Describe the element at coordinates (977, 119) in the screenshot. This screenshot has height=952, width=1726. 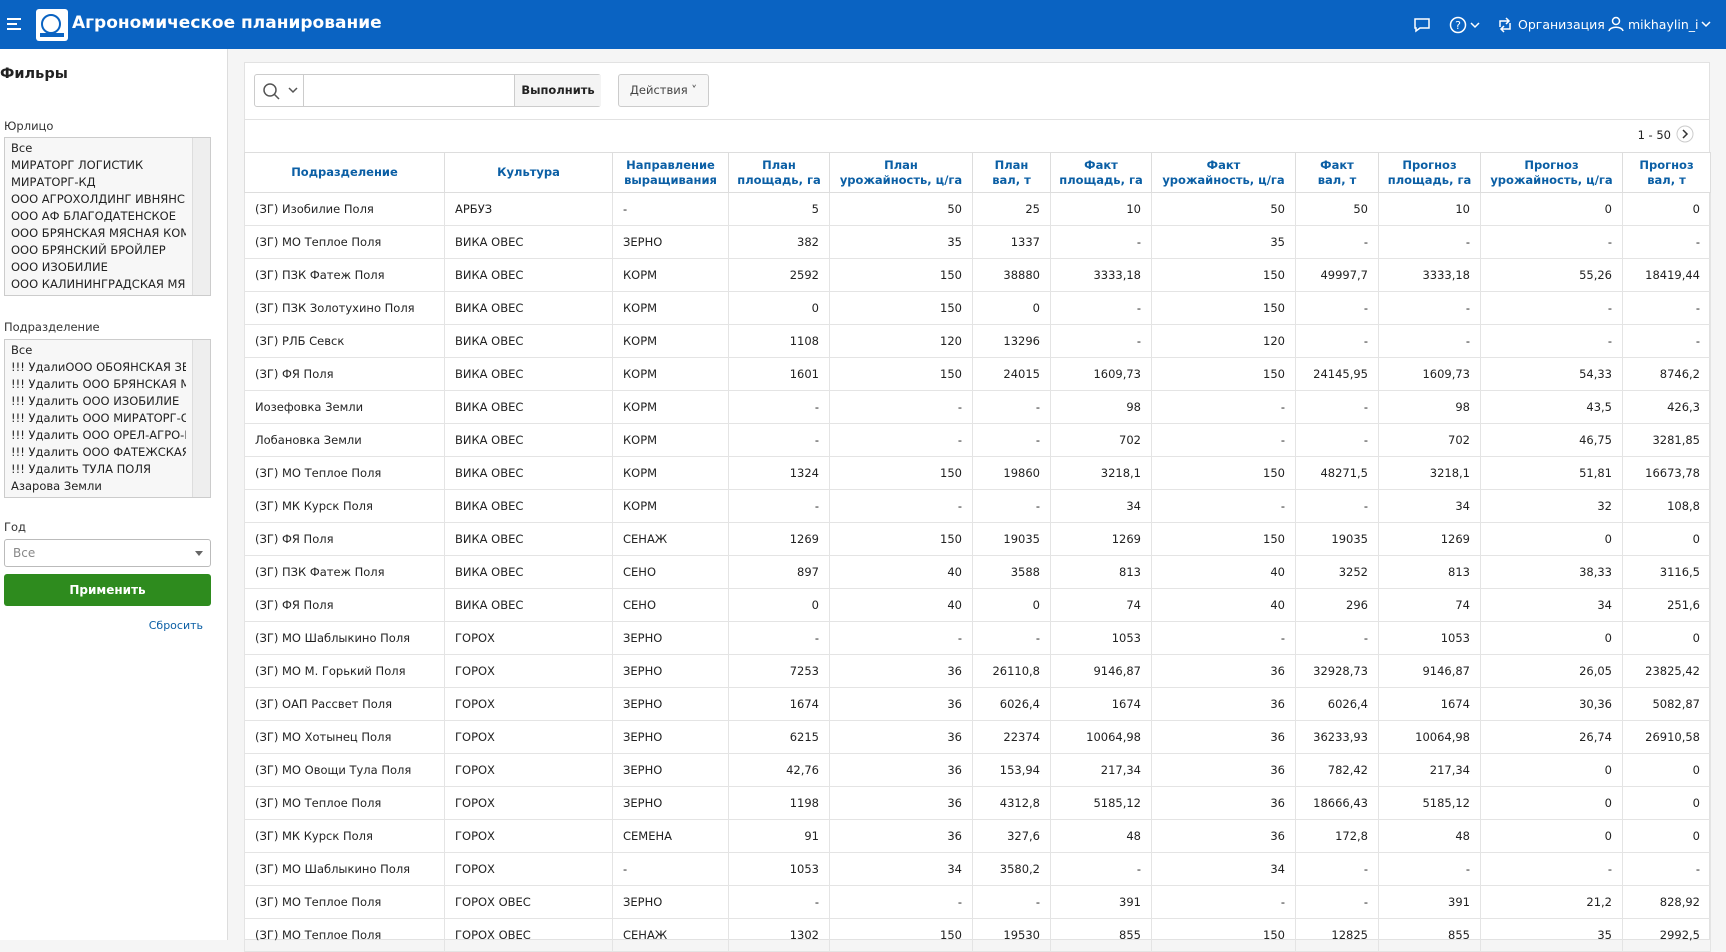
I see `divider` at that location.